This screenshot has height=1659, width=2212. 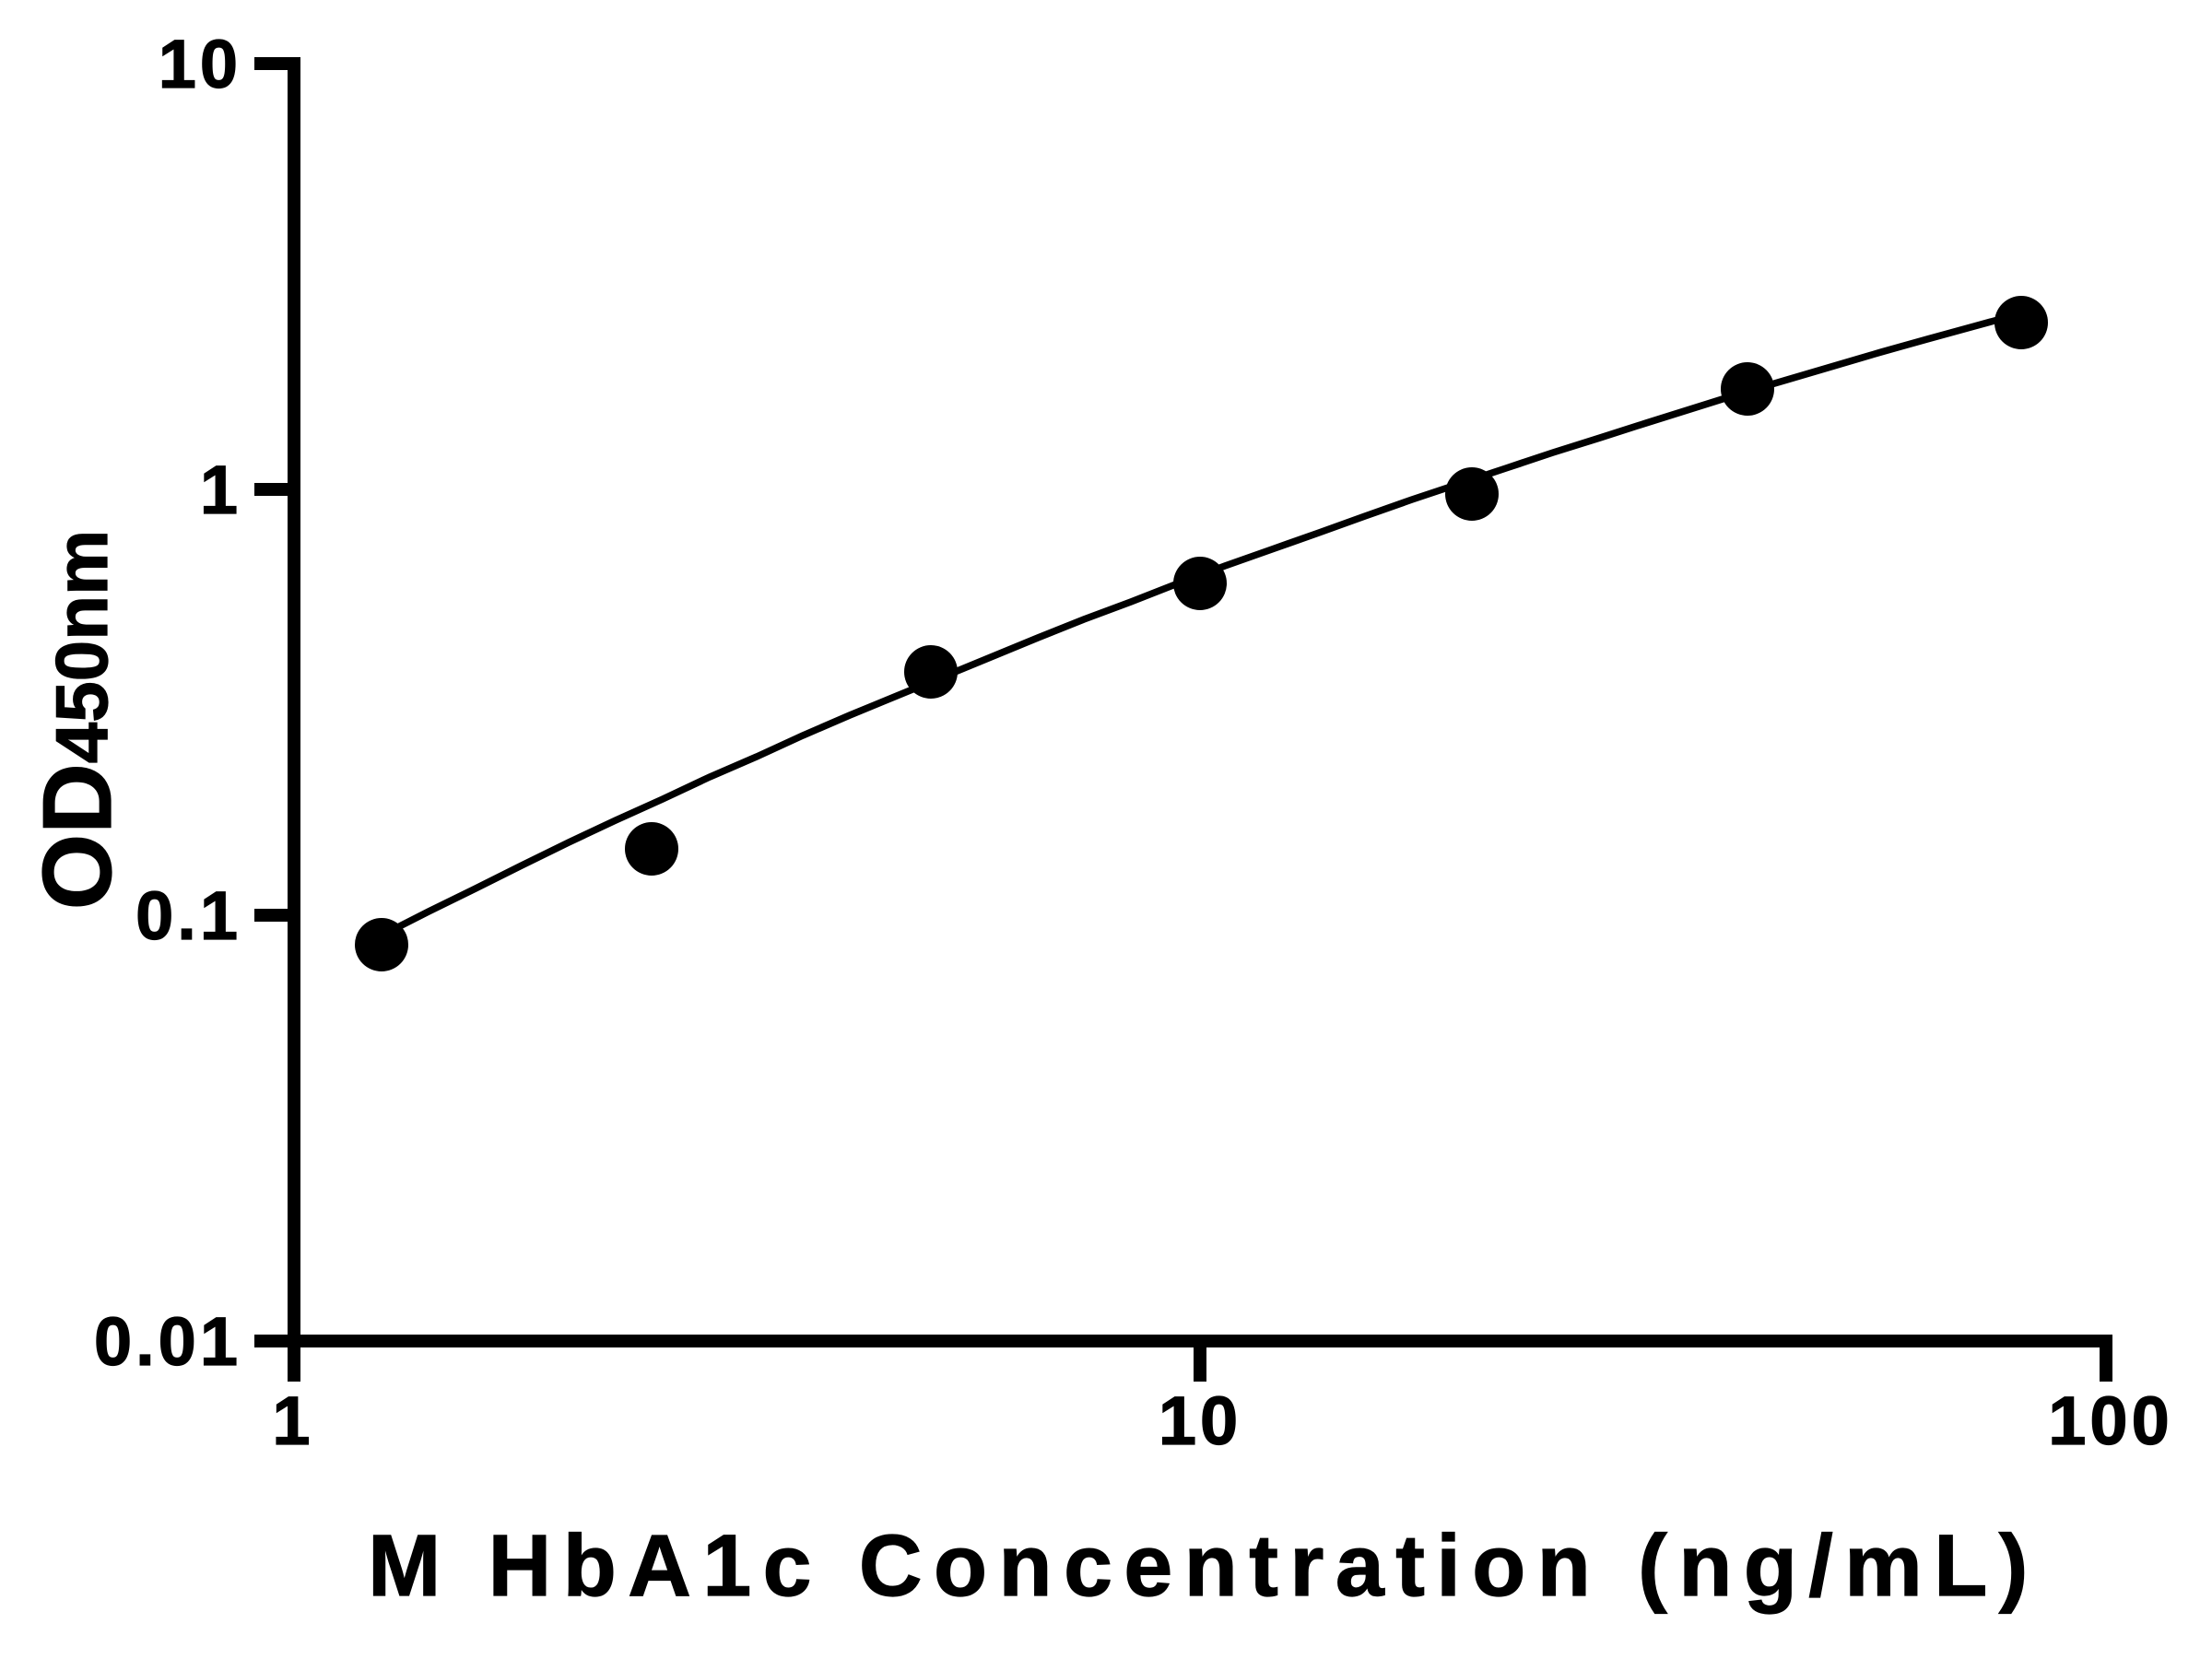 I want to click on svg-text: OD450nm, so click(x=77, y=720).